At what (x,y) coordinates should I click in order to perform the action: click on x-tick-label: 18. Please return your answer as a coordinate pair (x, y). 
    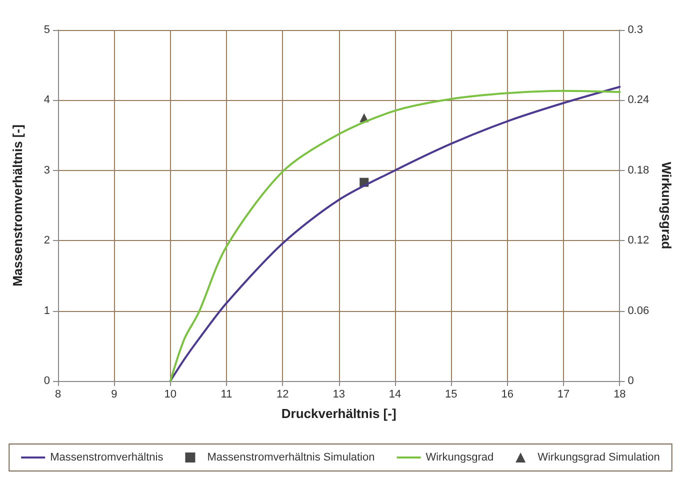
    Looking at the image, I should click on (620, 394).